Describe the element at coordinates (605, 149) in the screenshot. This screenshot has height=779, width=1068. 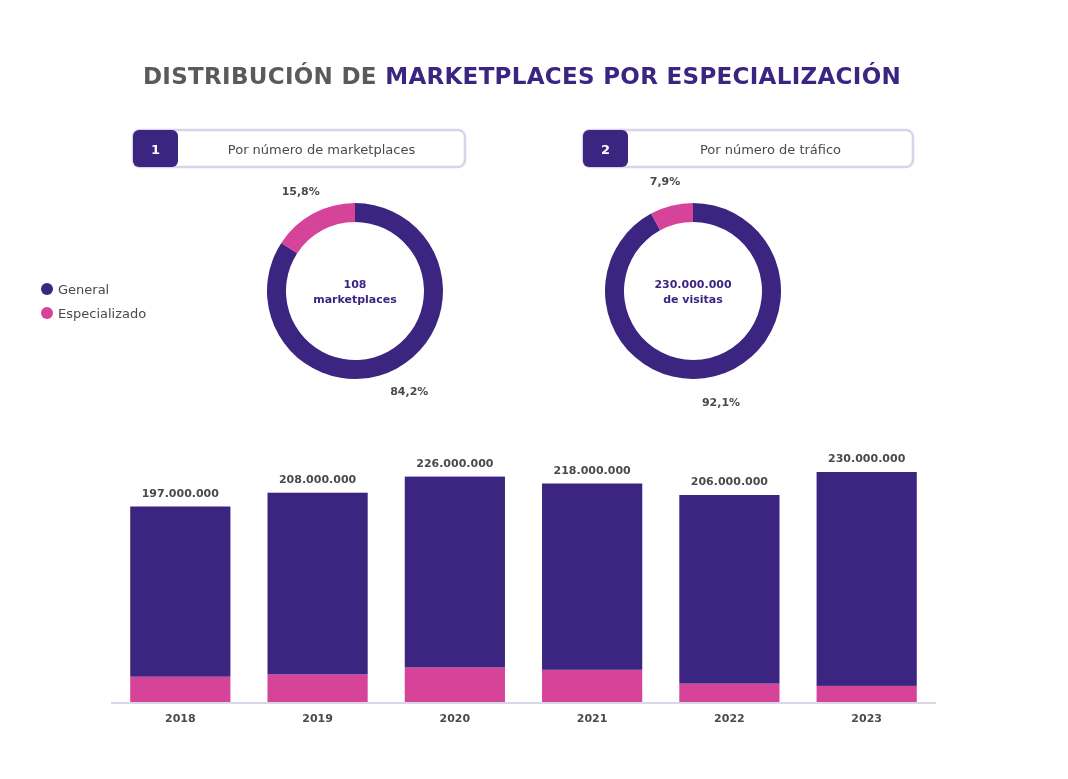
I see `text: 2` at that location.